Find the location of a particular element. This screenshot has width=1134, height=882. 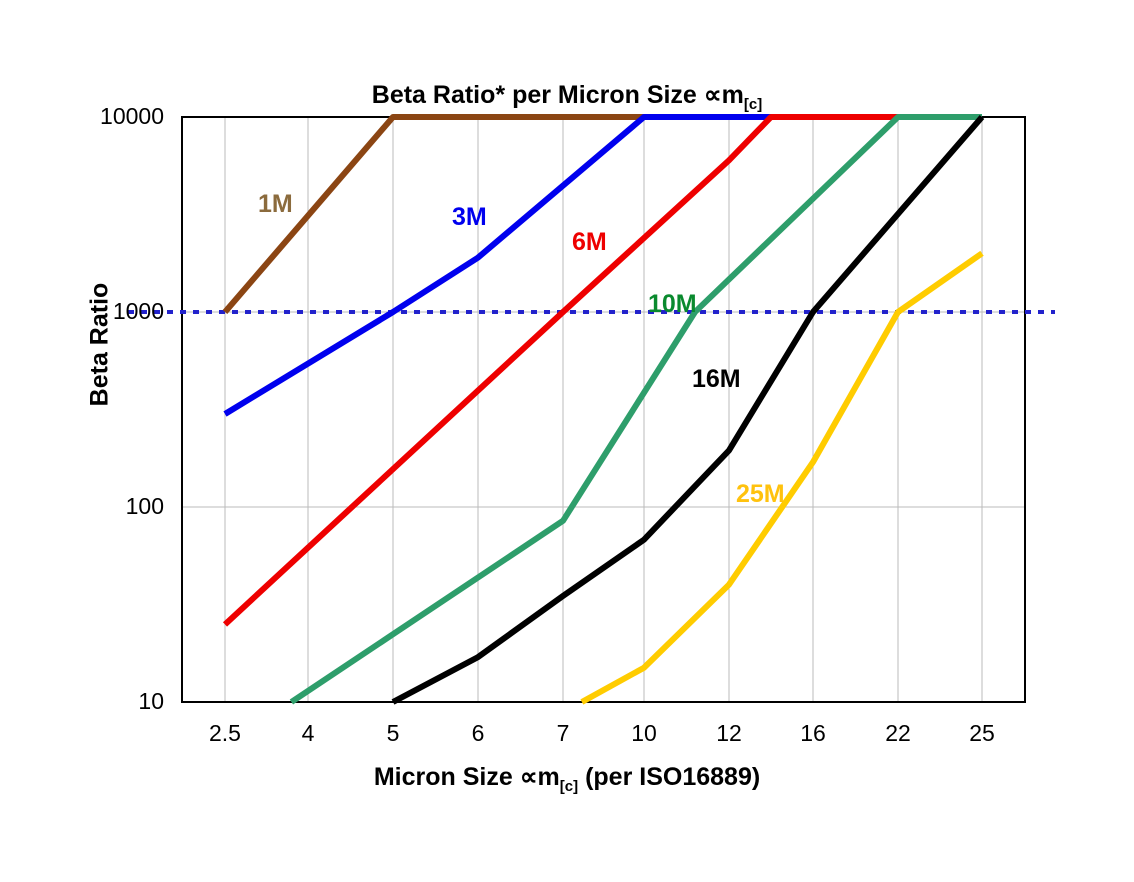

series-label-6M: 6M is located at coordinates (589, 242).